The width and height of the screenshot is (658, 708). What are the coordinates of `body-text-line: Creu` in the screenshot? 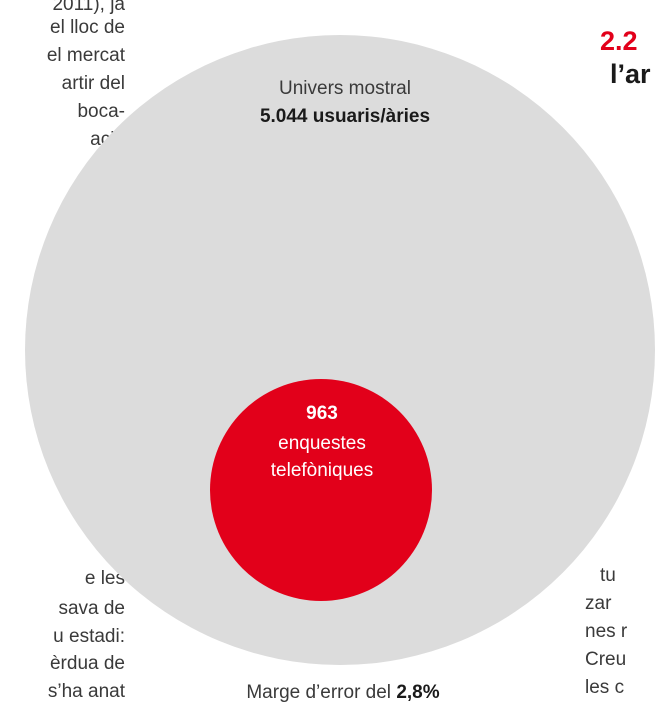 It's located at (605, 659).